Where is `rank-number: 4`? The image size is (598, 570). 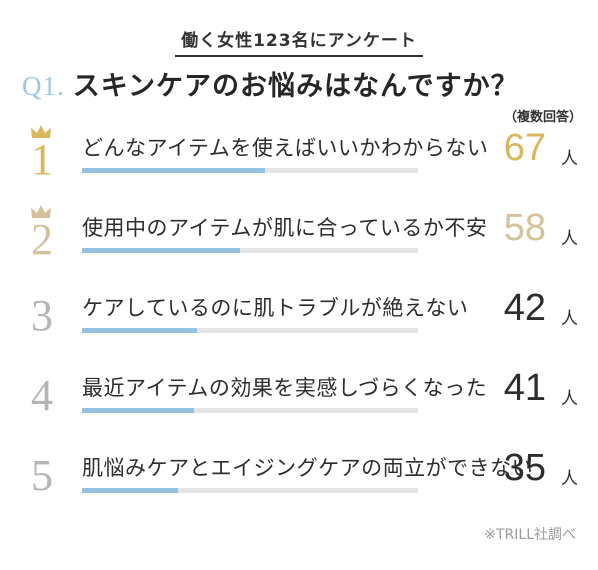
rank-number: 4 is located at coordinates (42, 395).